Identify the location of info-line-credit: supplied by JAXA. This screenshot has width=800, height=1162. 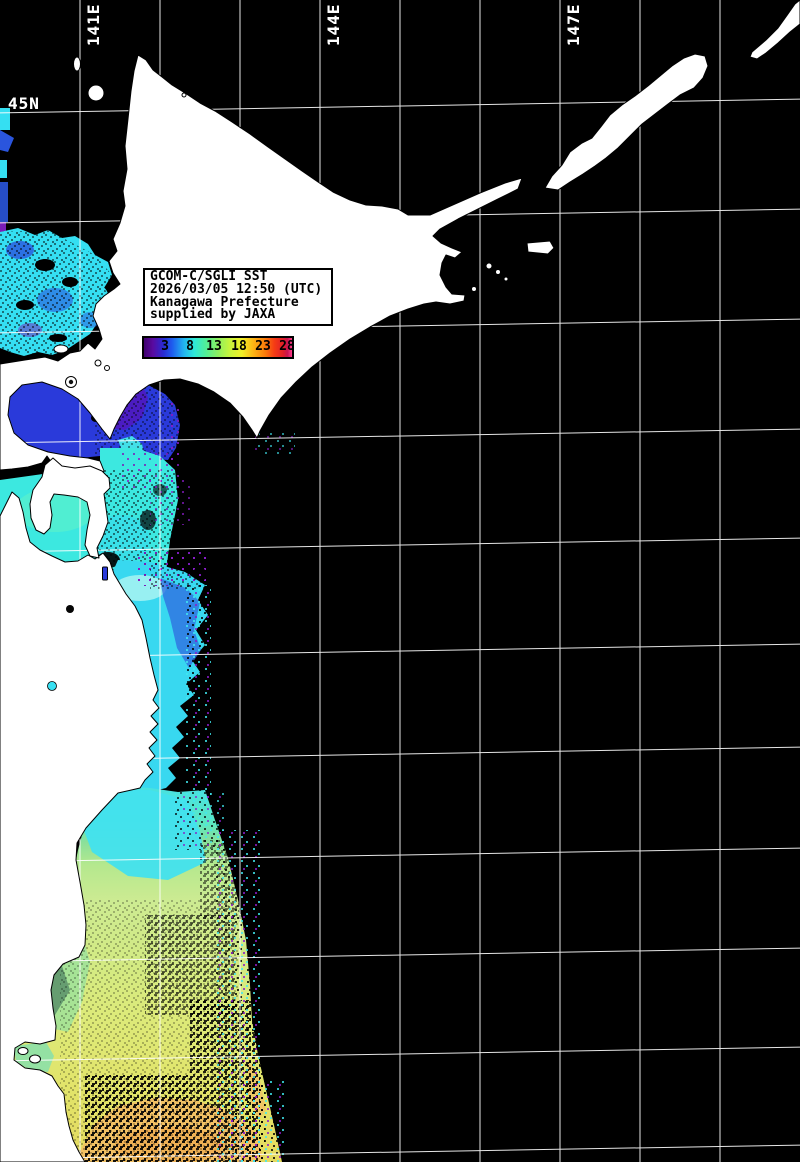
(213, 315).